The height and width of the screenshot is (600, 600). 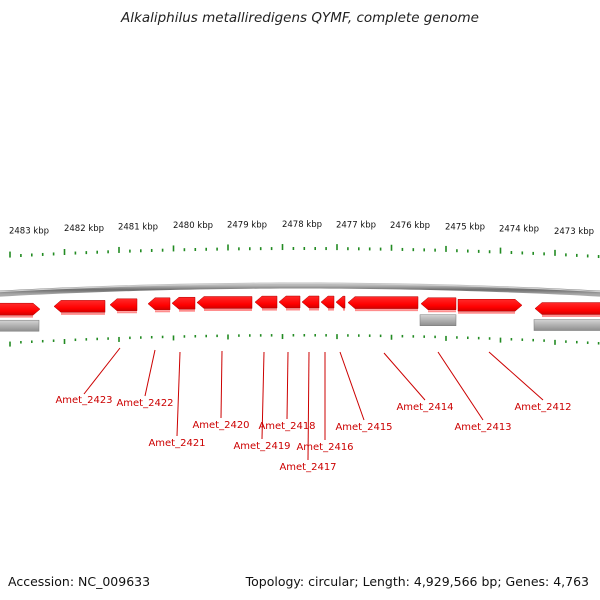 I want to click on gene-label-amet-2413: Amet_2413, so click(x=482, y=427).